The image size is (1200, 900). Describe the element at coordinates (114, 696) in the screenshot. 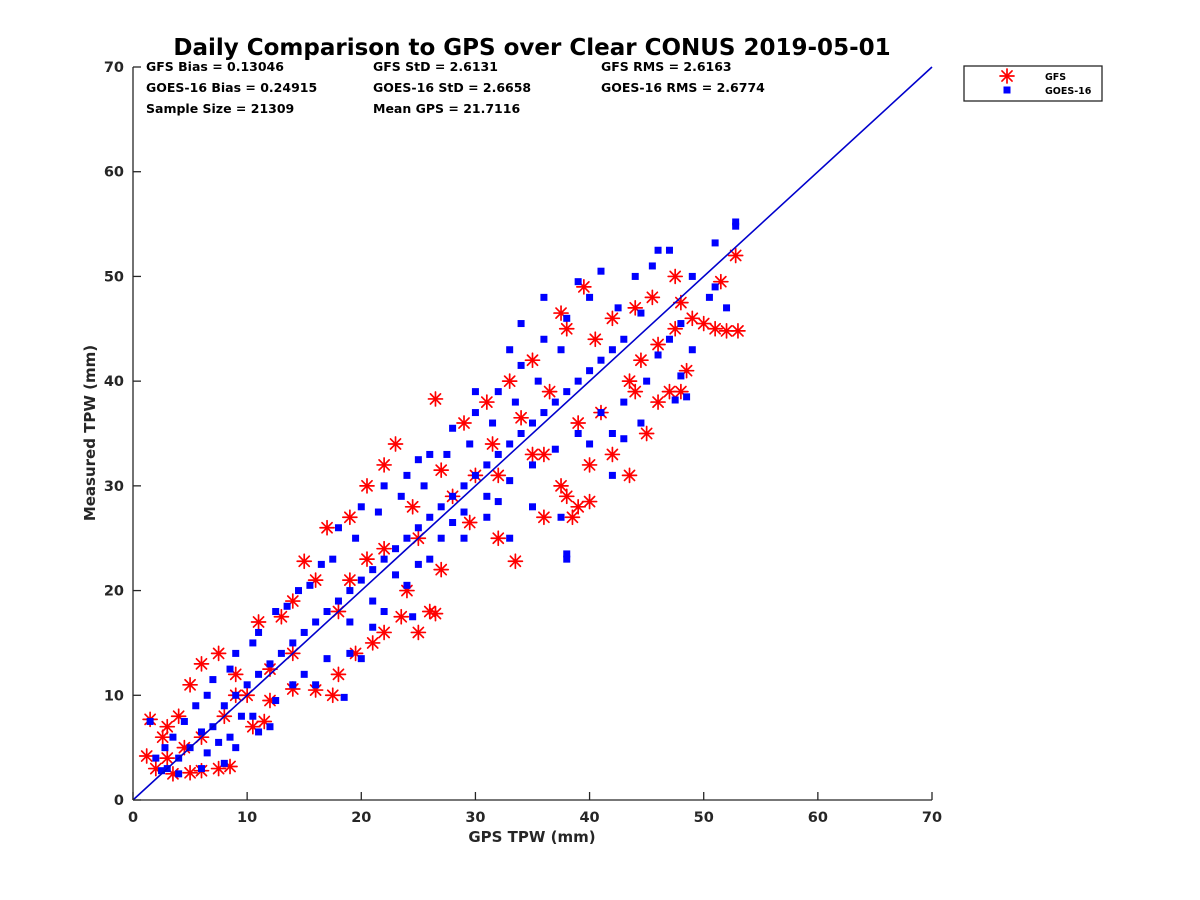

I see `y-tick-label: 10` at that location.